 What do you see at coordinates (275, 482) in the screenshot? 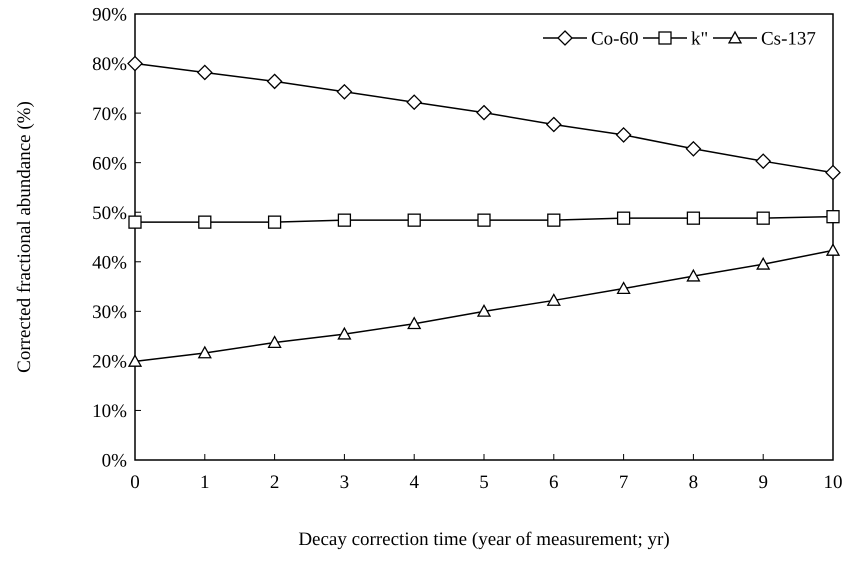
I see `x-tick-label: 2` at bounding box center [275, 482].